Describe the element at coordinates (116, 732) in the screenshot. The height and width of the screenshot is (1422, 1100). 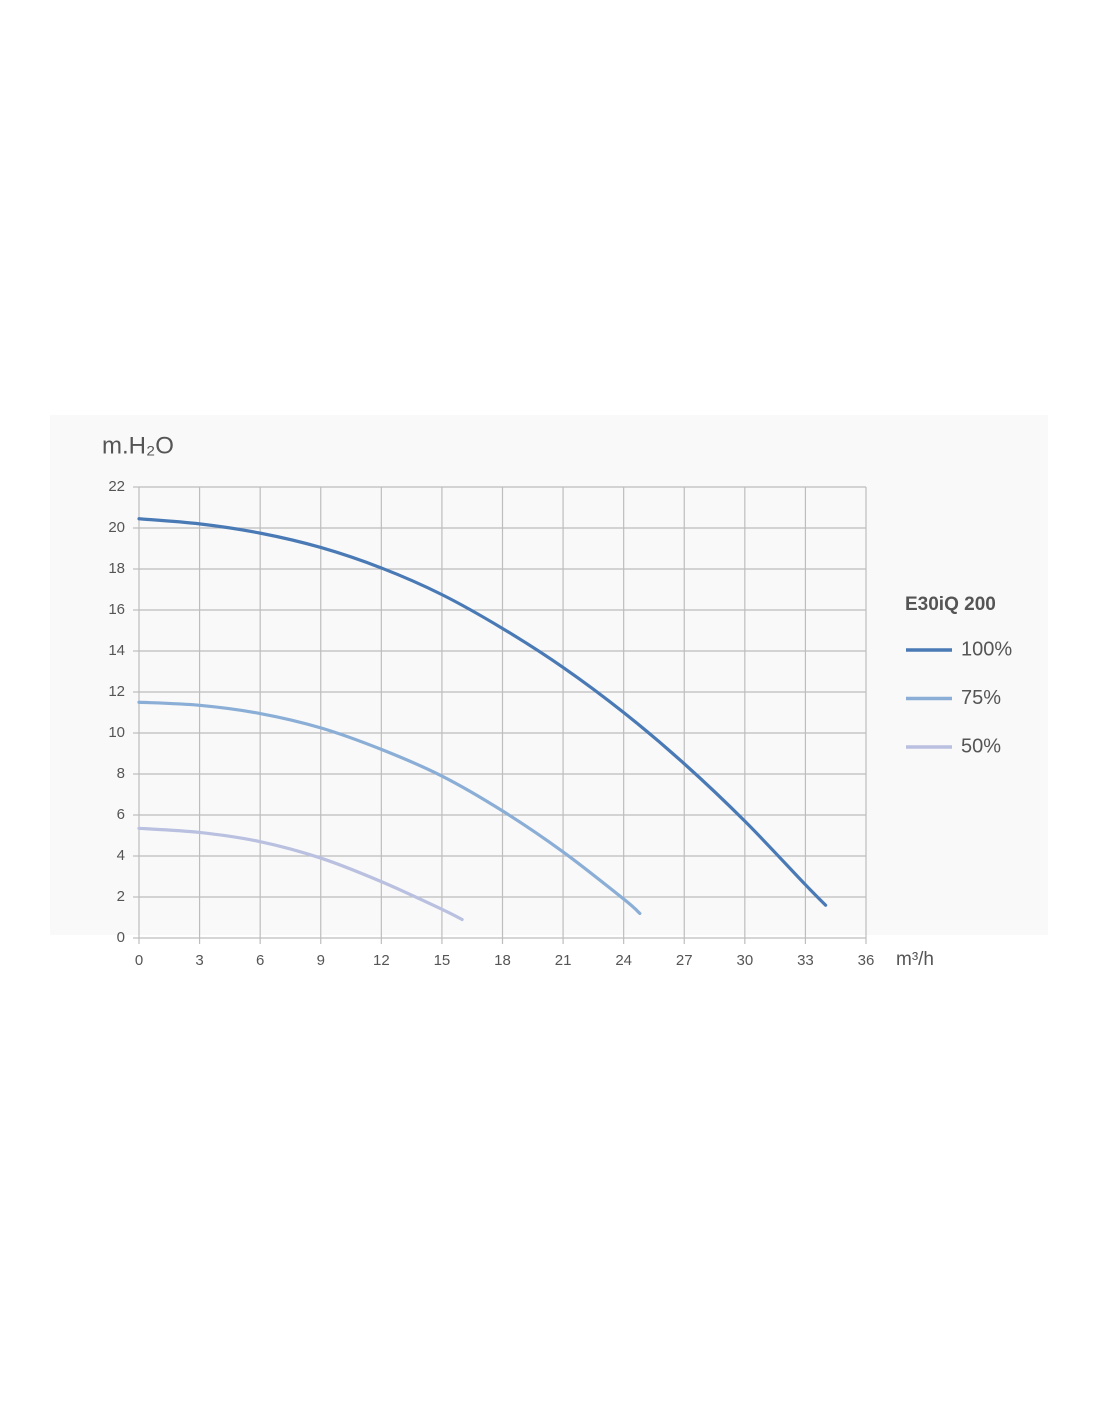
I see `y-tick-label: 10` at that location.